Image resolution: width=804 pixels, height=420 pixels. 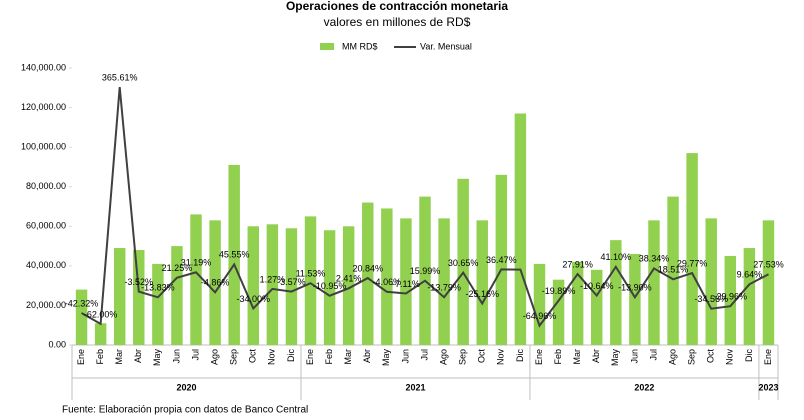 I want to click on year-label: 2023, so click(x=768, y=387).